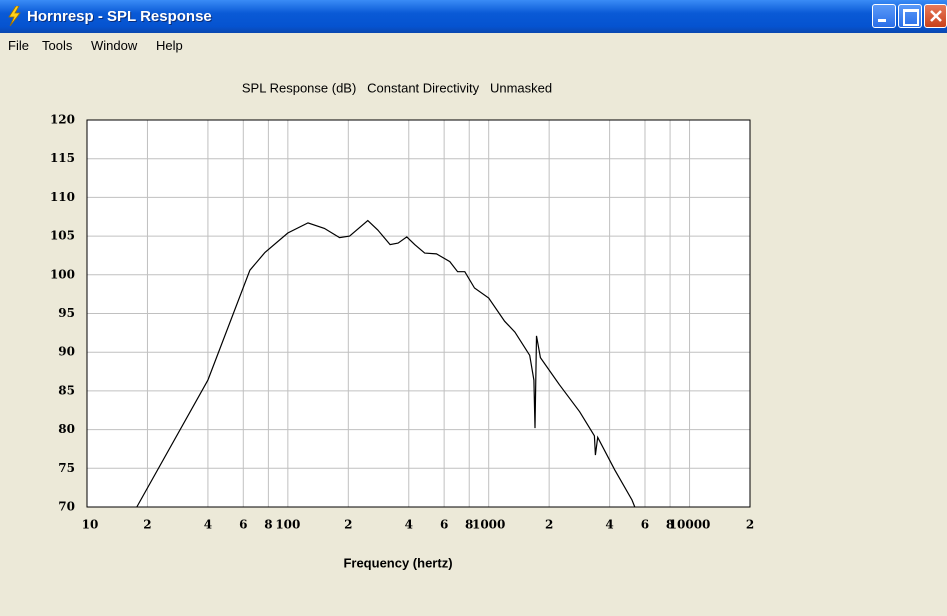  I want to click on y-tick-label: 110, so click(62, 197).